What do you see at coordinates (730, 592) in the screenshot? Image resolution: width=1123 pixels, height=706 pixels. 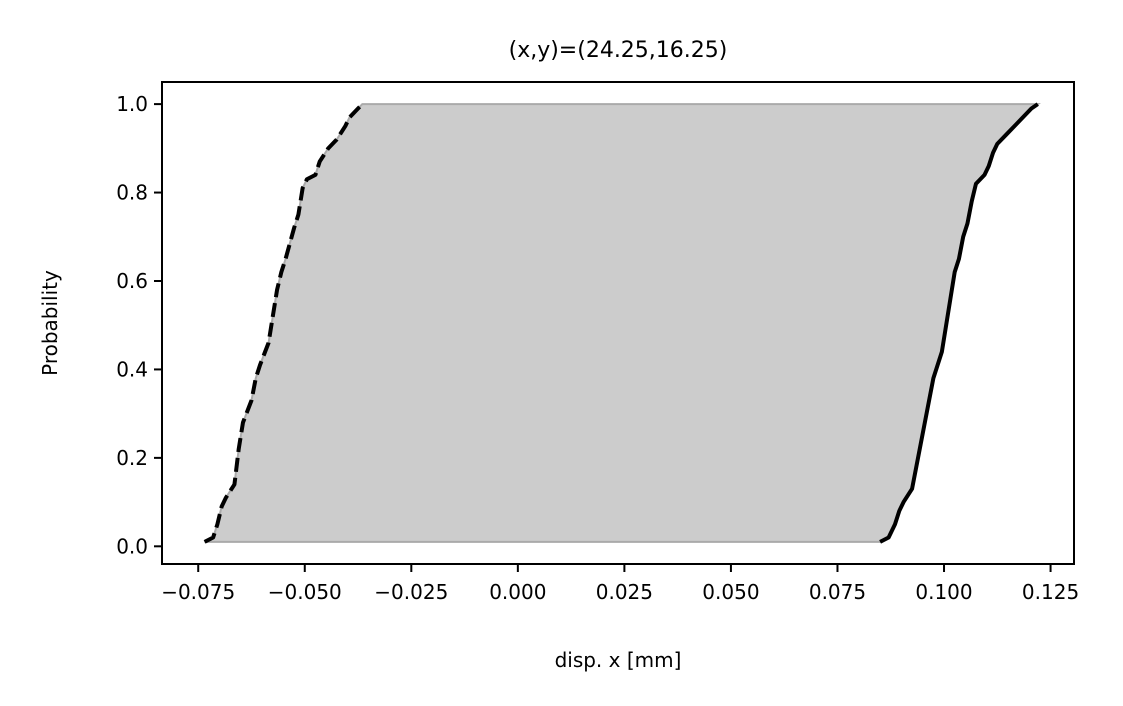 I see `x-tick-label: 0.050` at bounding box center [730, 592].